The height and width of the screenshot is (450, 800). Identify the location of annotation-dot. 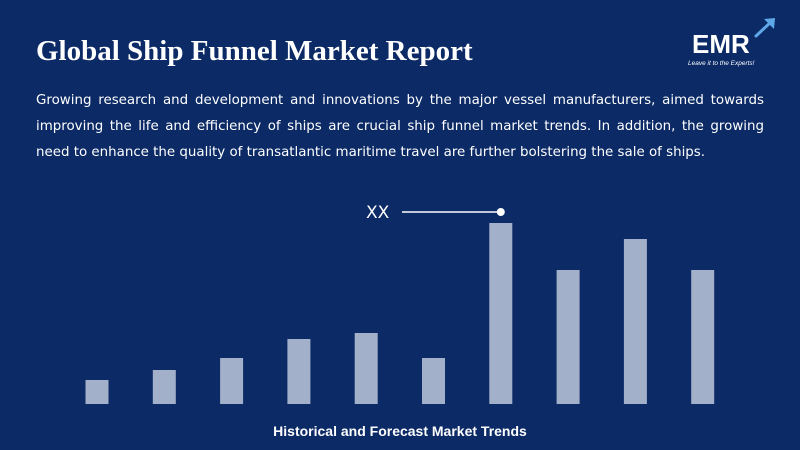
(500, 212).